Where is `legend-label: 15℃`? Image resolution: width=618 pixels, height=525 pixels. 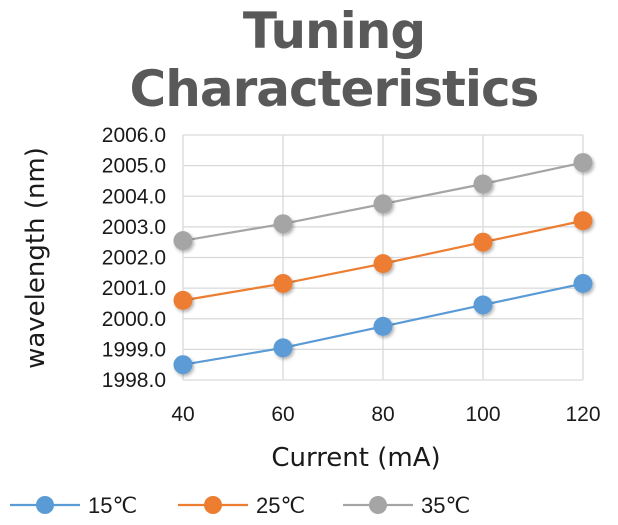
legend-label: 15℃ is located at coordinates (112, 505).